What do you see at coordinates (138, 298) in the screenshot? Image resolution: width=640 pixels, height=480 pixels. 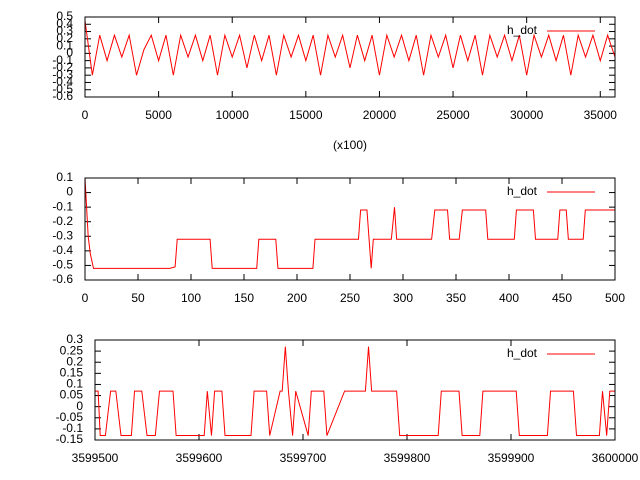 I see `x-tick-label: 50` at bounding box center [138, 298].